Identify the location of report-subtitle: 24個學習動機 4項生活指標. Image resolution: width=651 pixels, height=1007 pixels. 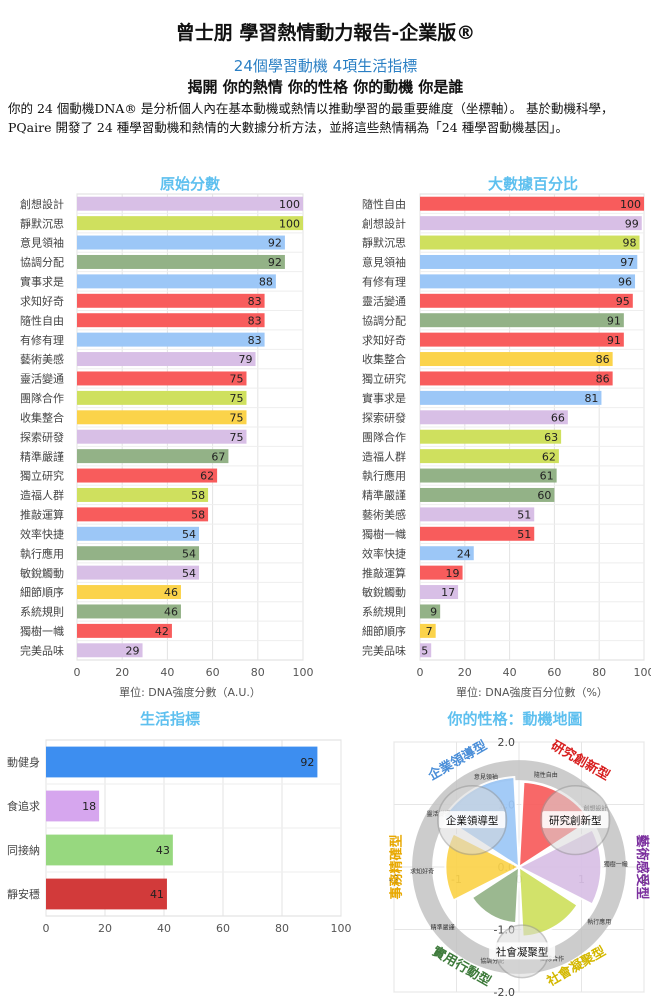
(325, 66).